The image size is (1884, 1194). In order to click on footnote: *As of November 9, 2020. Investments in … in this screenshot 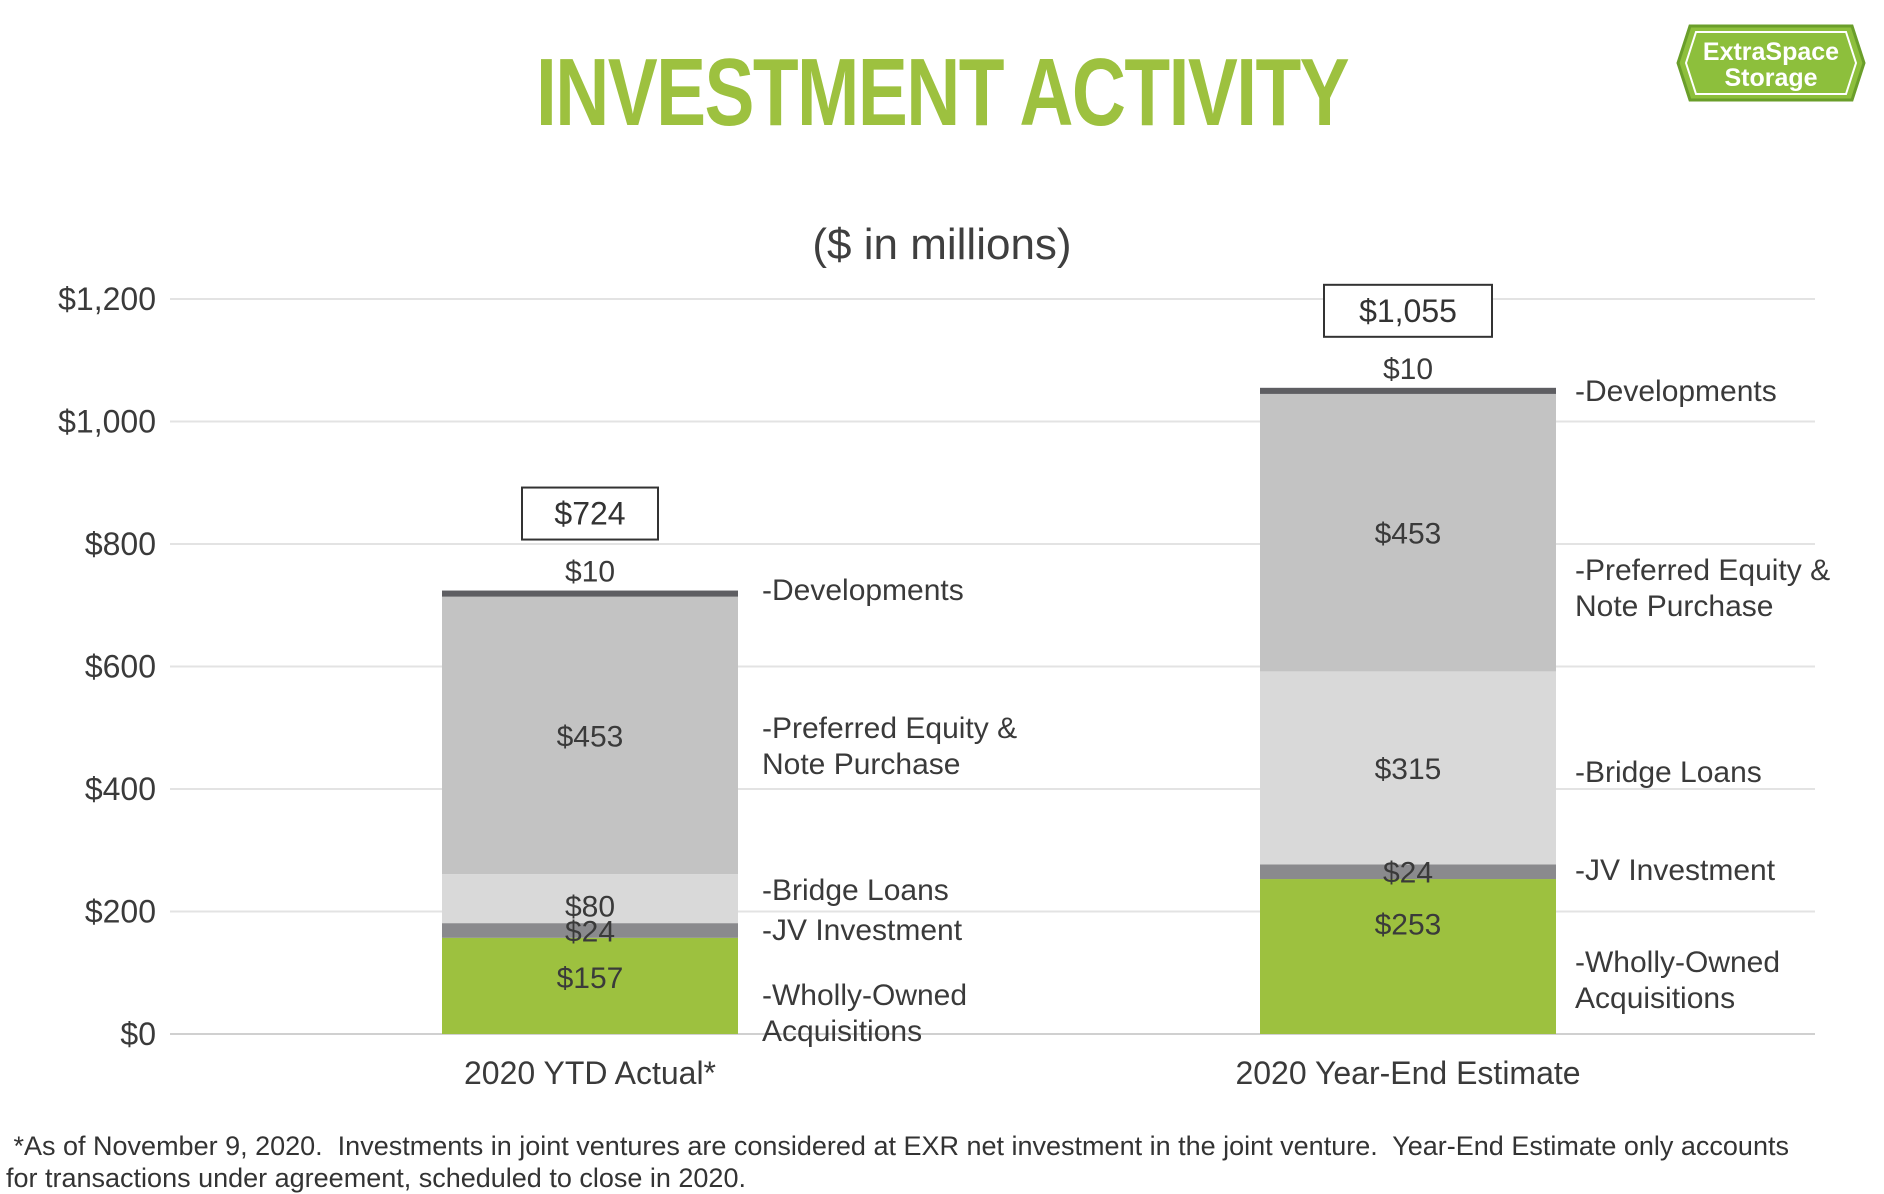, I will do `click(943, 1162)`.